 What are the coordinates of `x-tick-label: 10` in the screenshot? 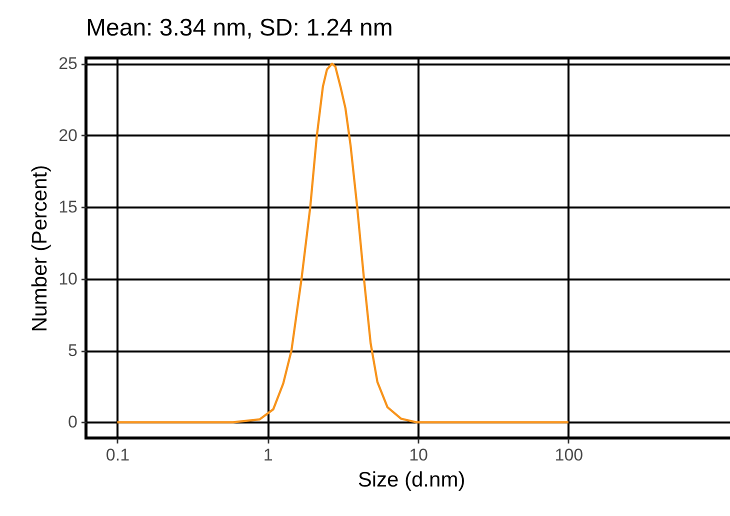 It's located at (418, 455).